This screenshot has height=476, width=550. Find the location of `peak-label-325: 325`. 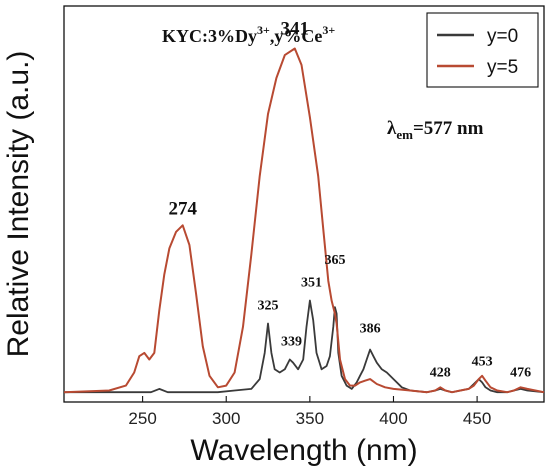

peak-label-325: 325 is located at coordinates (268, 306).